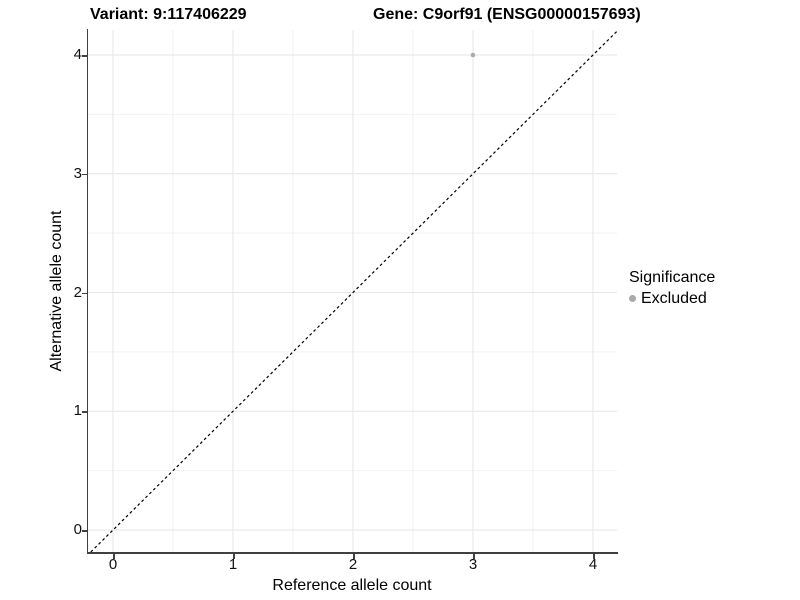 The width and height of the screenshot is (800, 600). I want to click on y-tick-label: 3, so click(77, 173).